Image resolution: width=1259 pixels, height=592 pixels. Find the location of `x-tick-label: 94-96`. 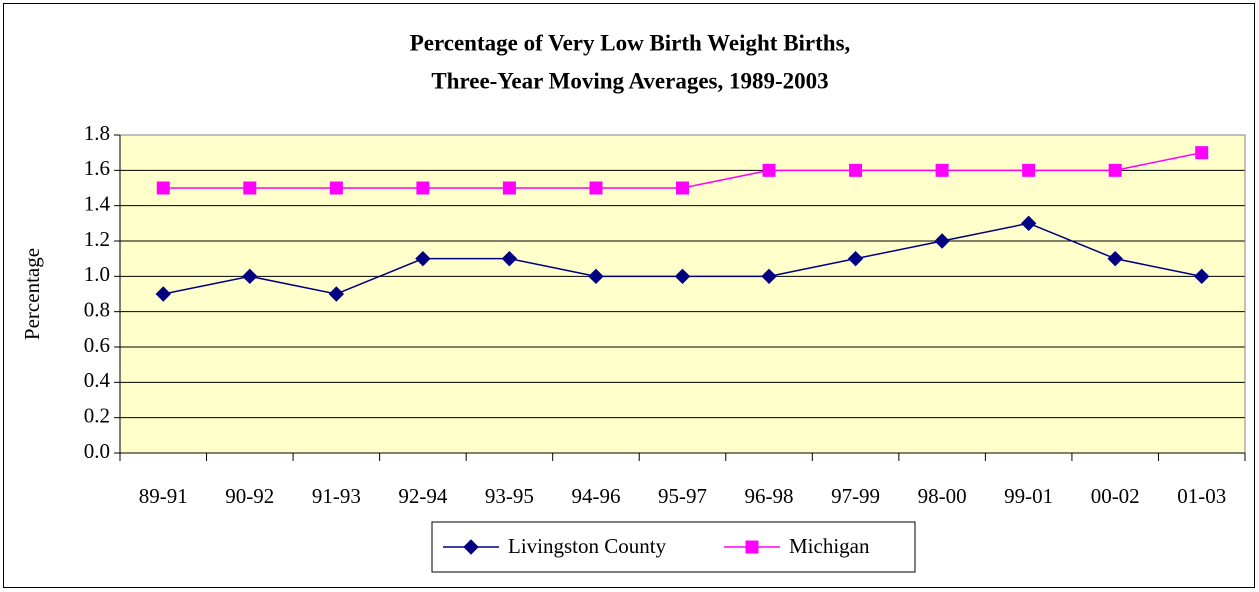

x-tick-label: 94-96 is located at coordinates (595, 496).